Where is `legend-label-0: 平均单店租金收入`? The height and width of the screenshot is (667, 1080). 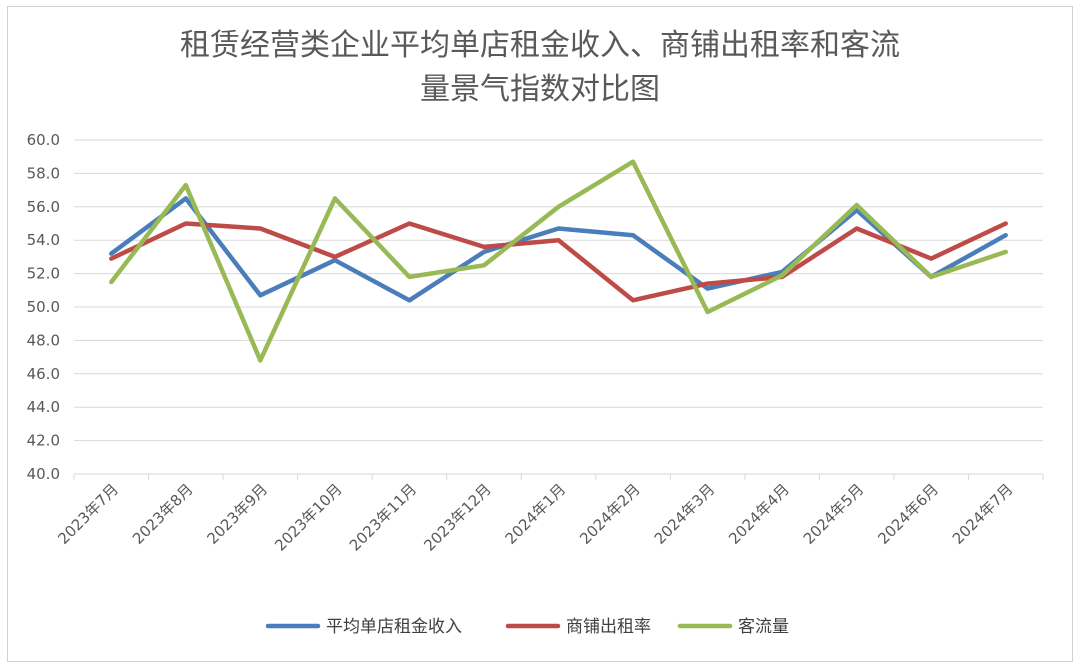
legend-label-0: 平均单店租金收入 is located at coordinates (394, 627).